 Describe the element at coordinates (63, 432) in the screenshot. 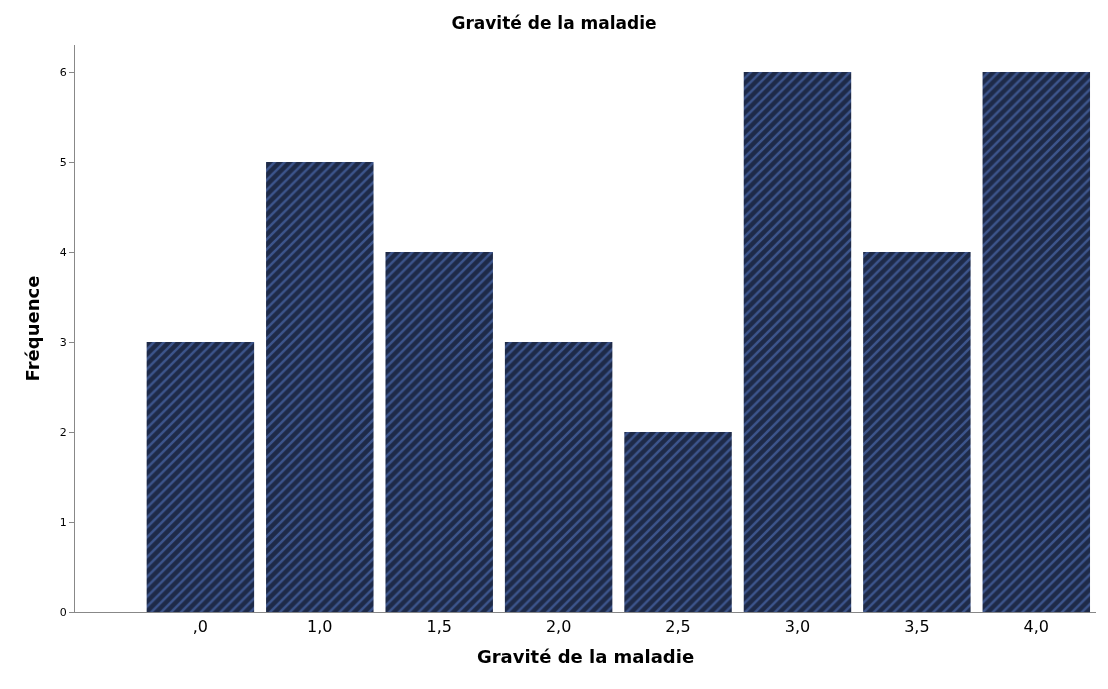

I see `y-tick-label: 2` at that location.